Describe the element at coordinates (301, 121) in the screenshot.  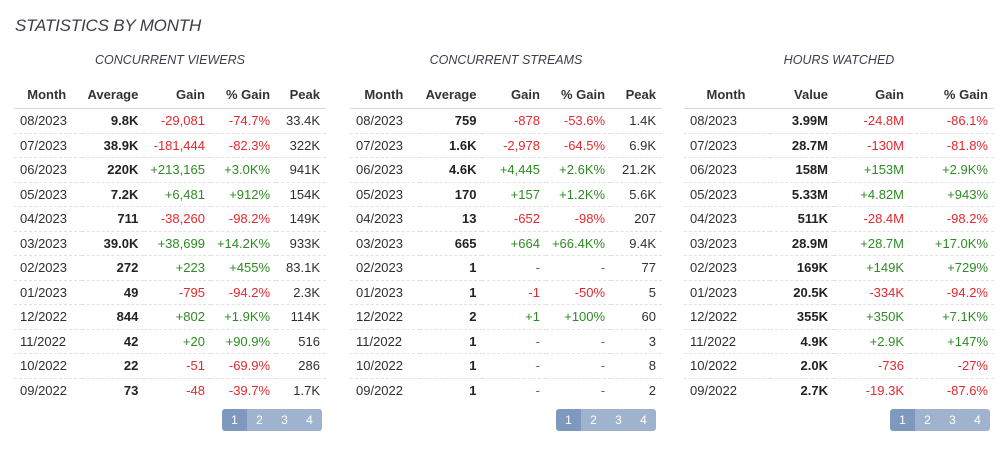
I see `peak-cell: 33.4K` at that location.